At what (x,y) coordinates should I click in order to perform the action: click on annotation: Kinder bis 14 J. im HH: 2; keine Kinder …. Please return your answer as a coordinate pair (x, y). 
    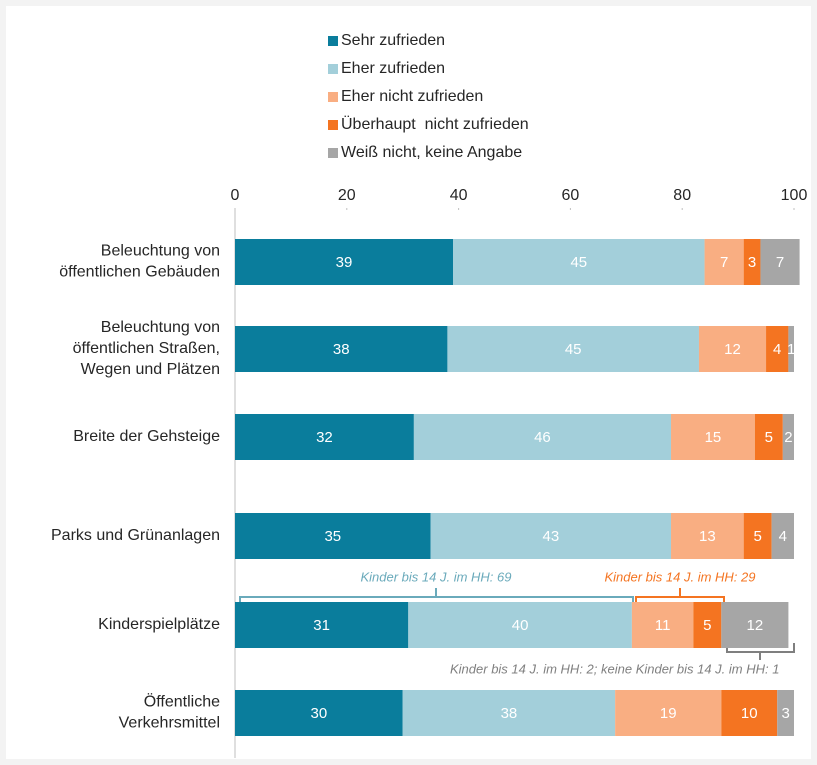
    Looking at the image, I should click on (614, 668).